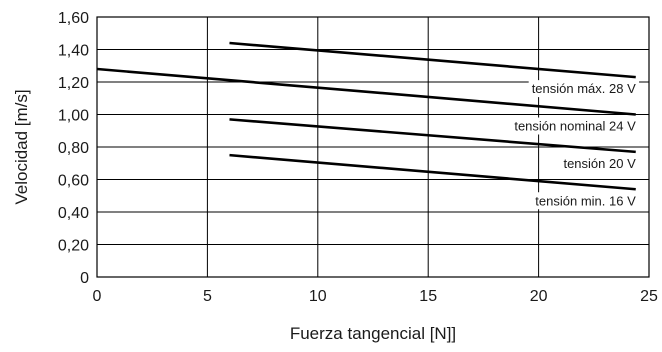  I want to click on series-label: tensión máx. 28 V, so click(584, 88).